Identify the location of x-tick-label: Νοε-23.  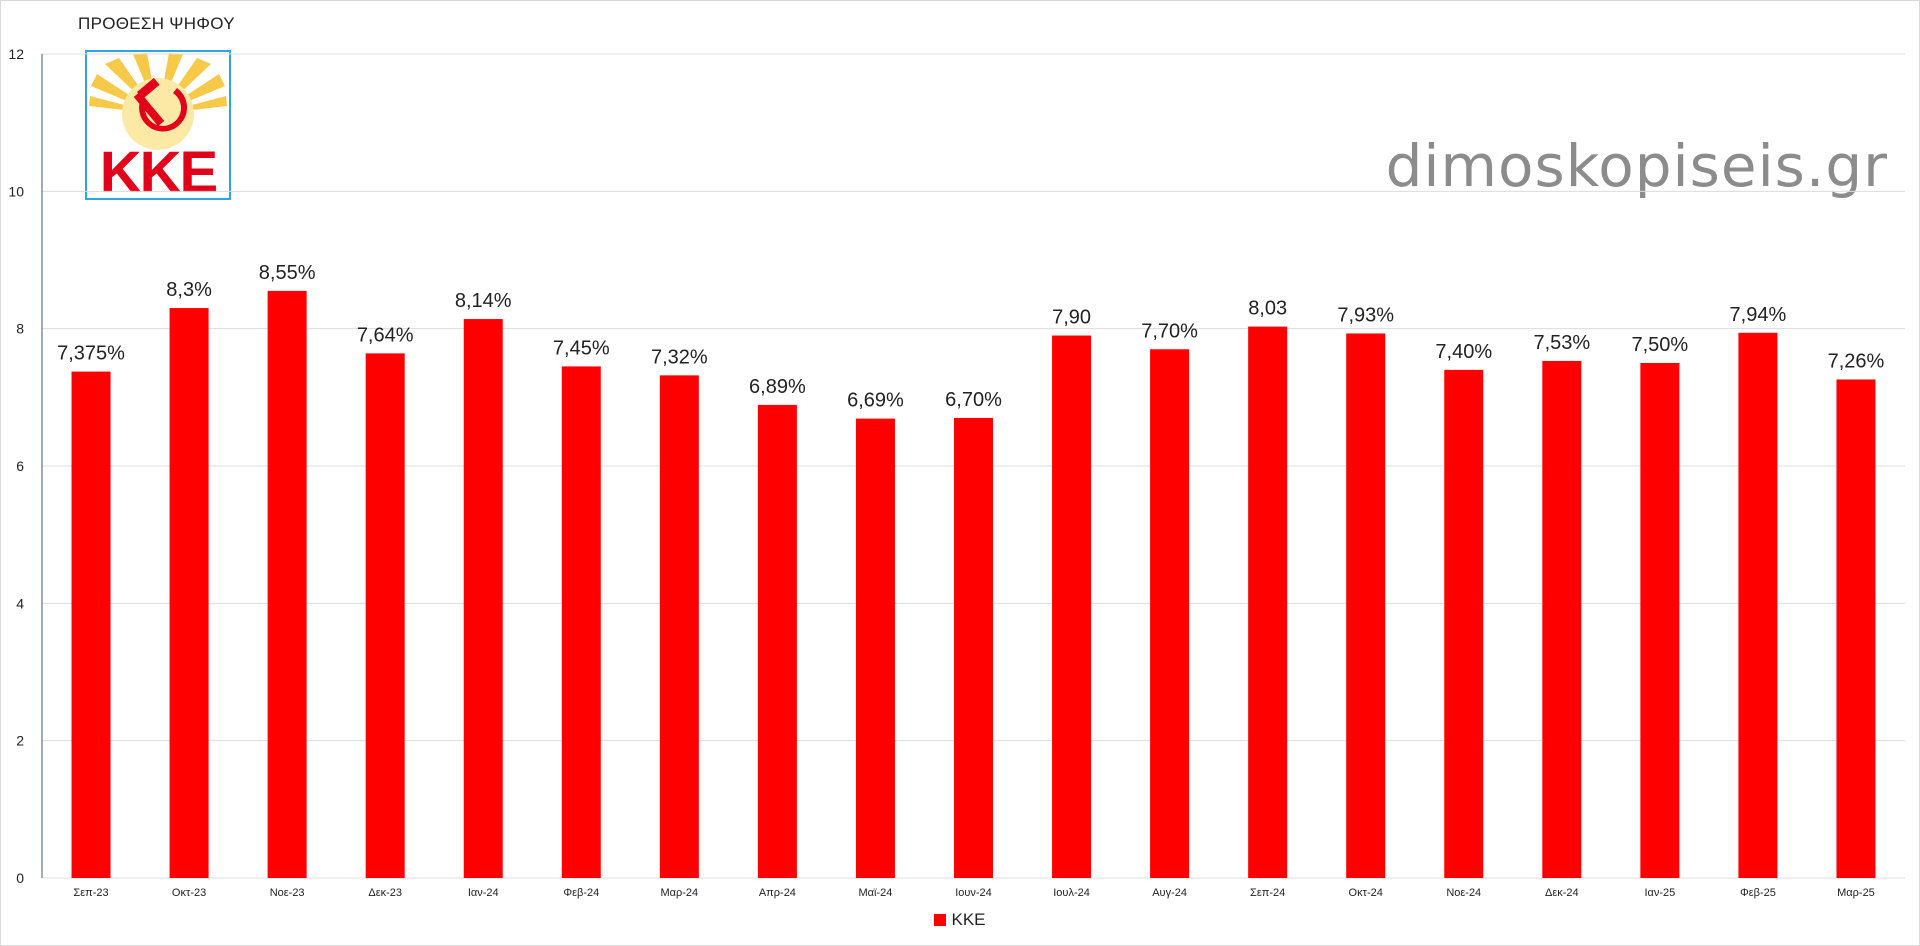
(287, 893).